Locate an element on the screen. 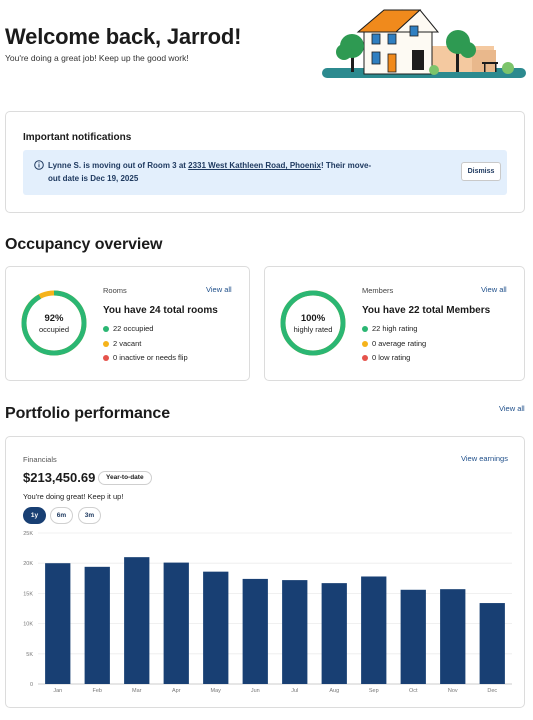 The height and width of the screenshot is (720, 533). members-rating-ring is located at coordinates (313, 323).